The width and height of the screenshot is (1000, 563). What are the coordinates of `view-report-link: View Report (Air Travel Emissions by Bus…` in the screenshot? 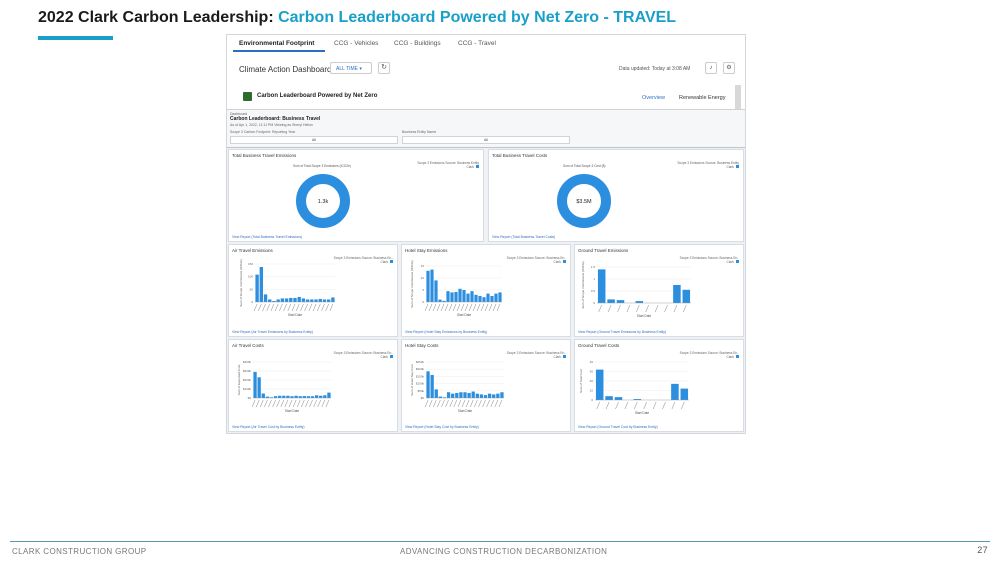 It's located at (272, 332).